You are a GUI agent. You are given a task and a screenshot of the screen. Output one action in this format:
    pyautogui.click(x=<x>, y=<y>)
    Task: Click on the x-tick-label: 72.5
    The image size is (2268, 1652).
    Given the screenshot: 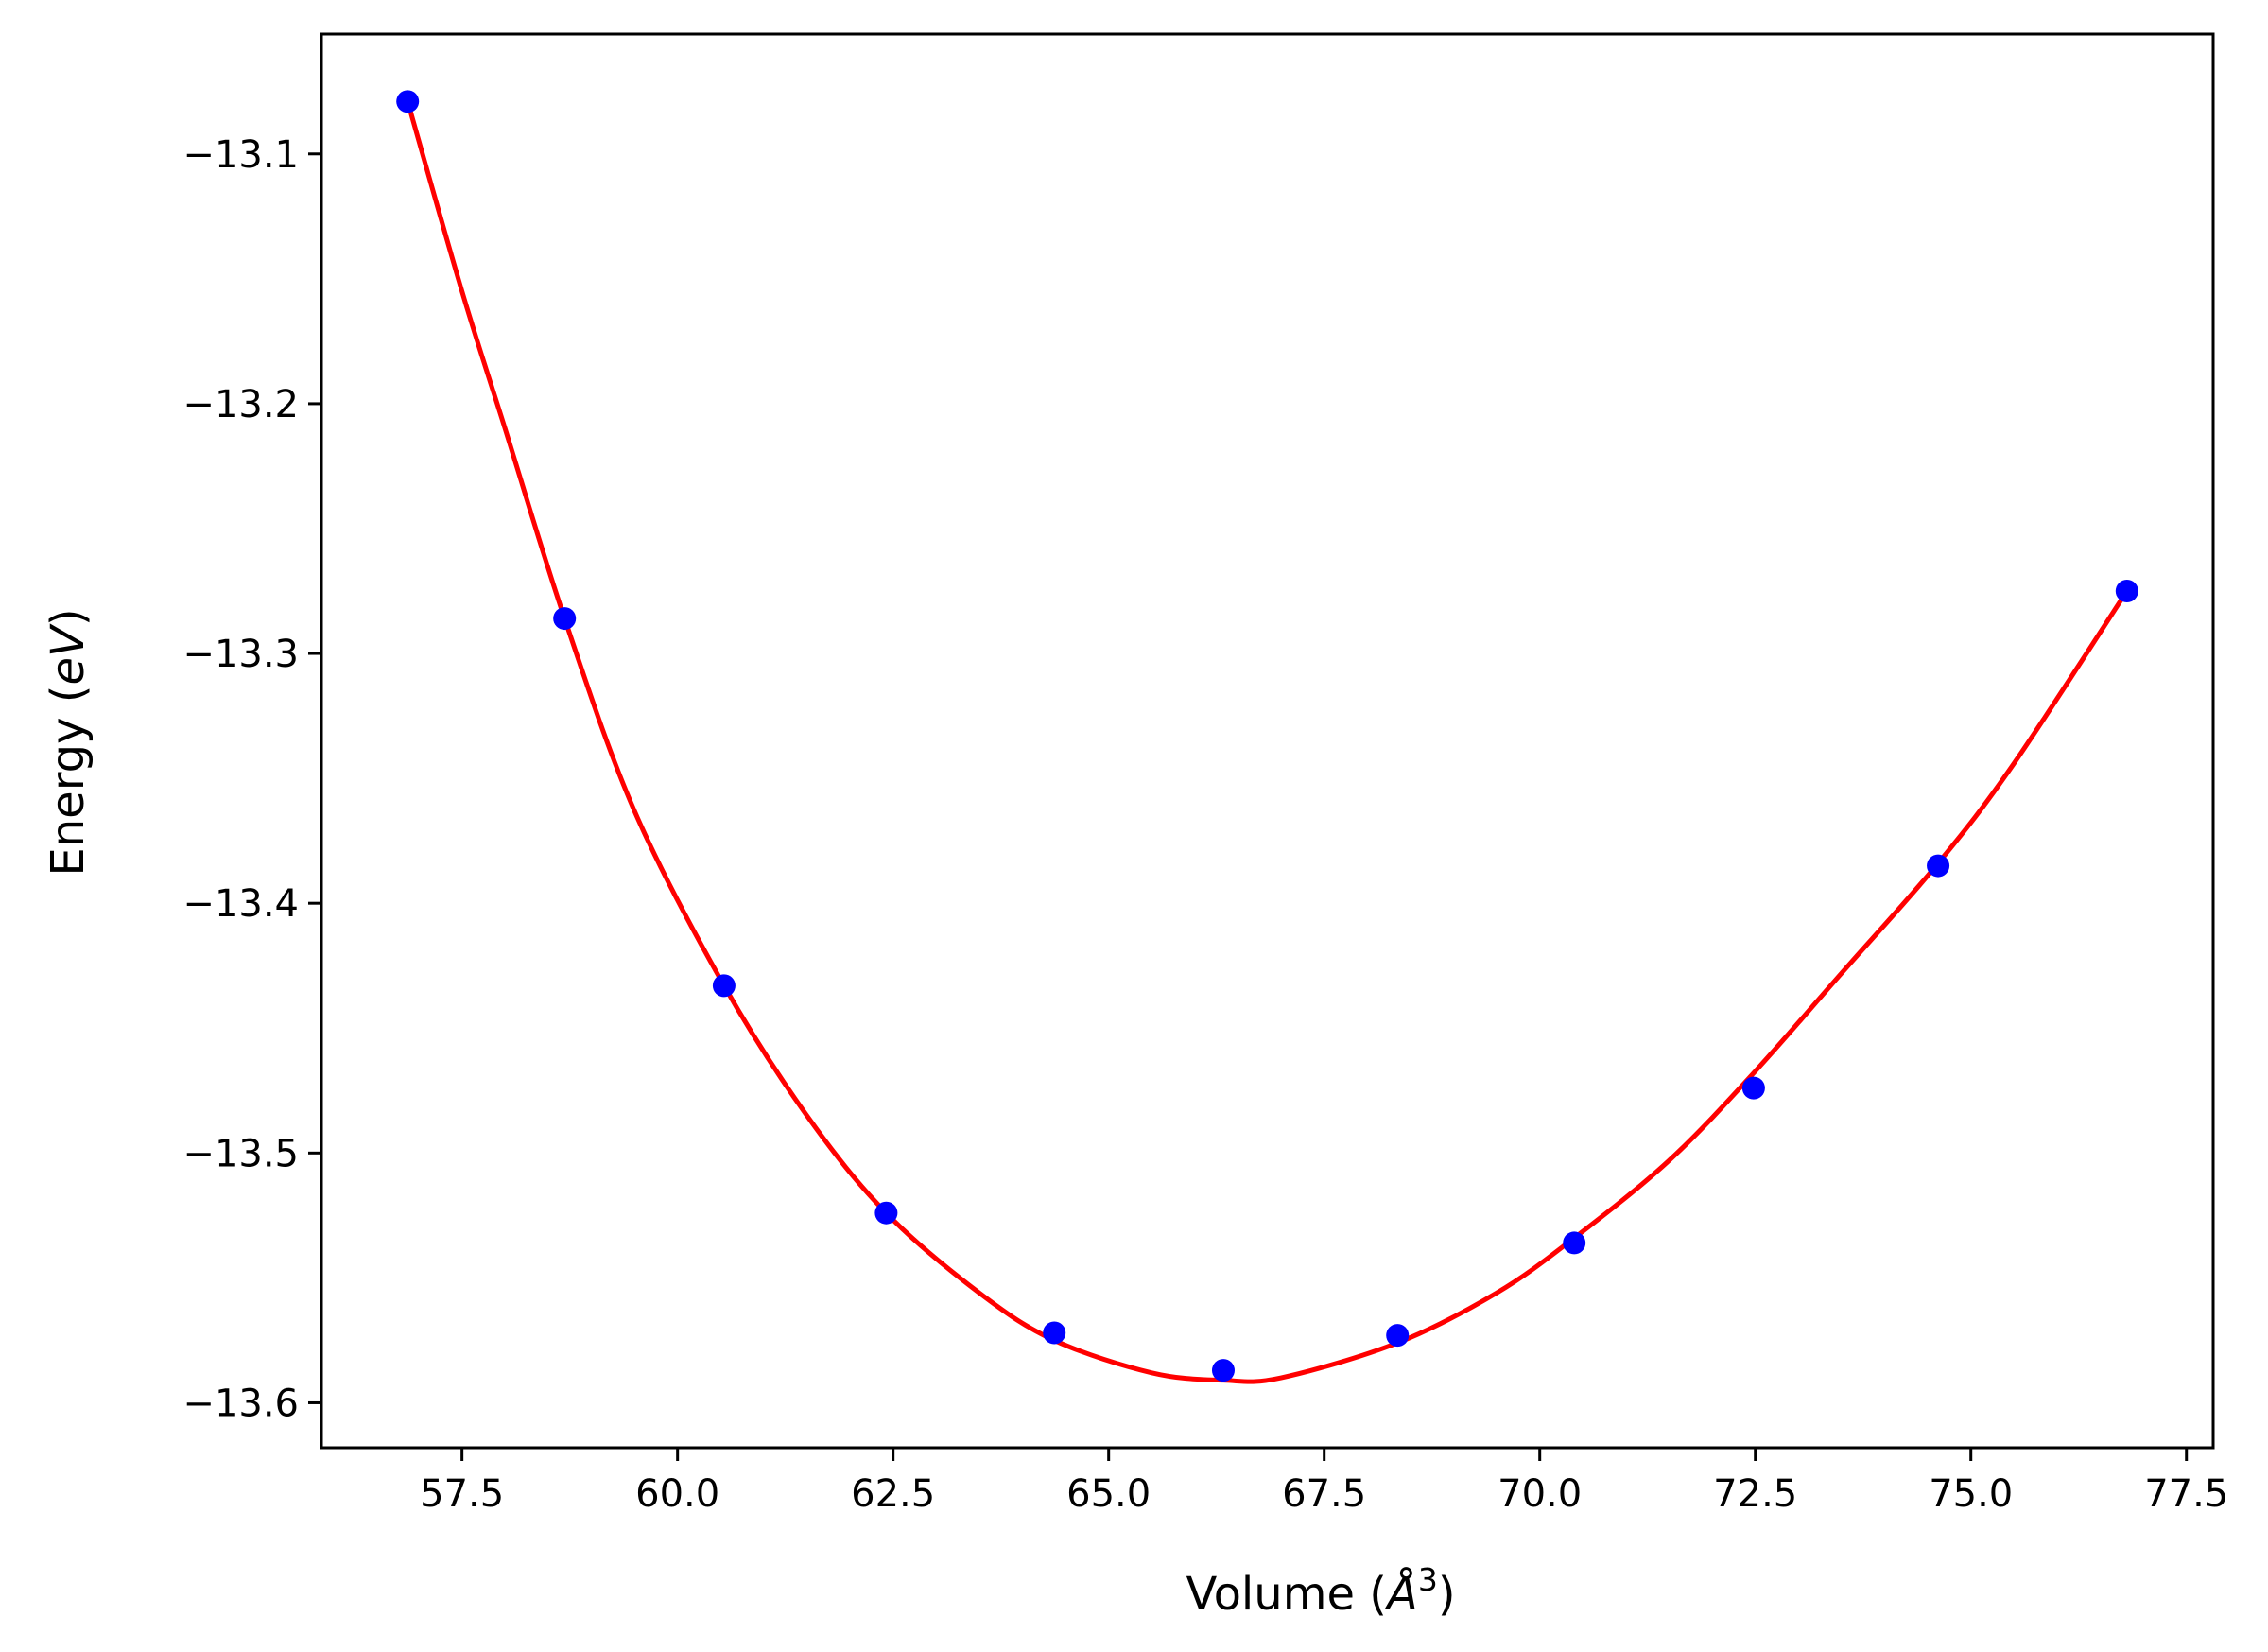 What is the action you would take?
    pyautogui.click(x=1755, y=1494)
    